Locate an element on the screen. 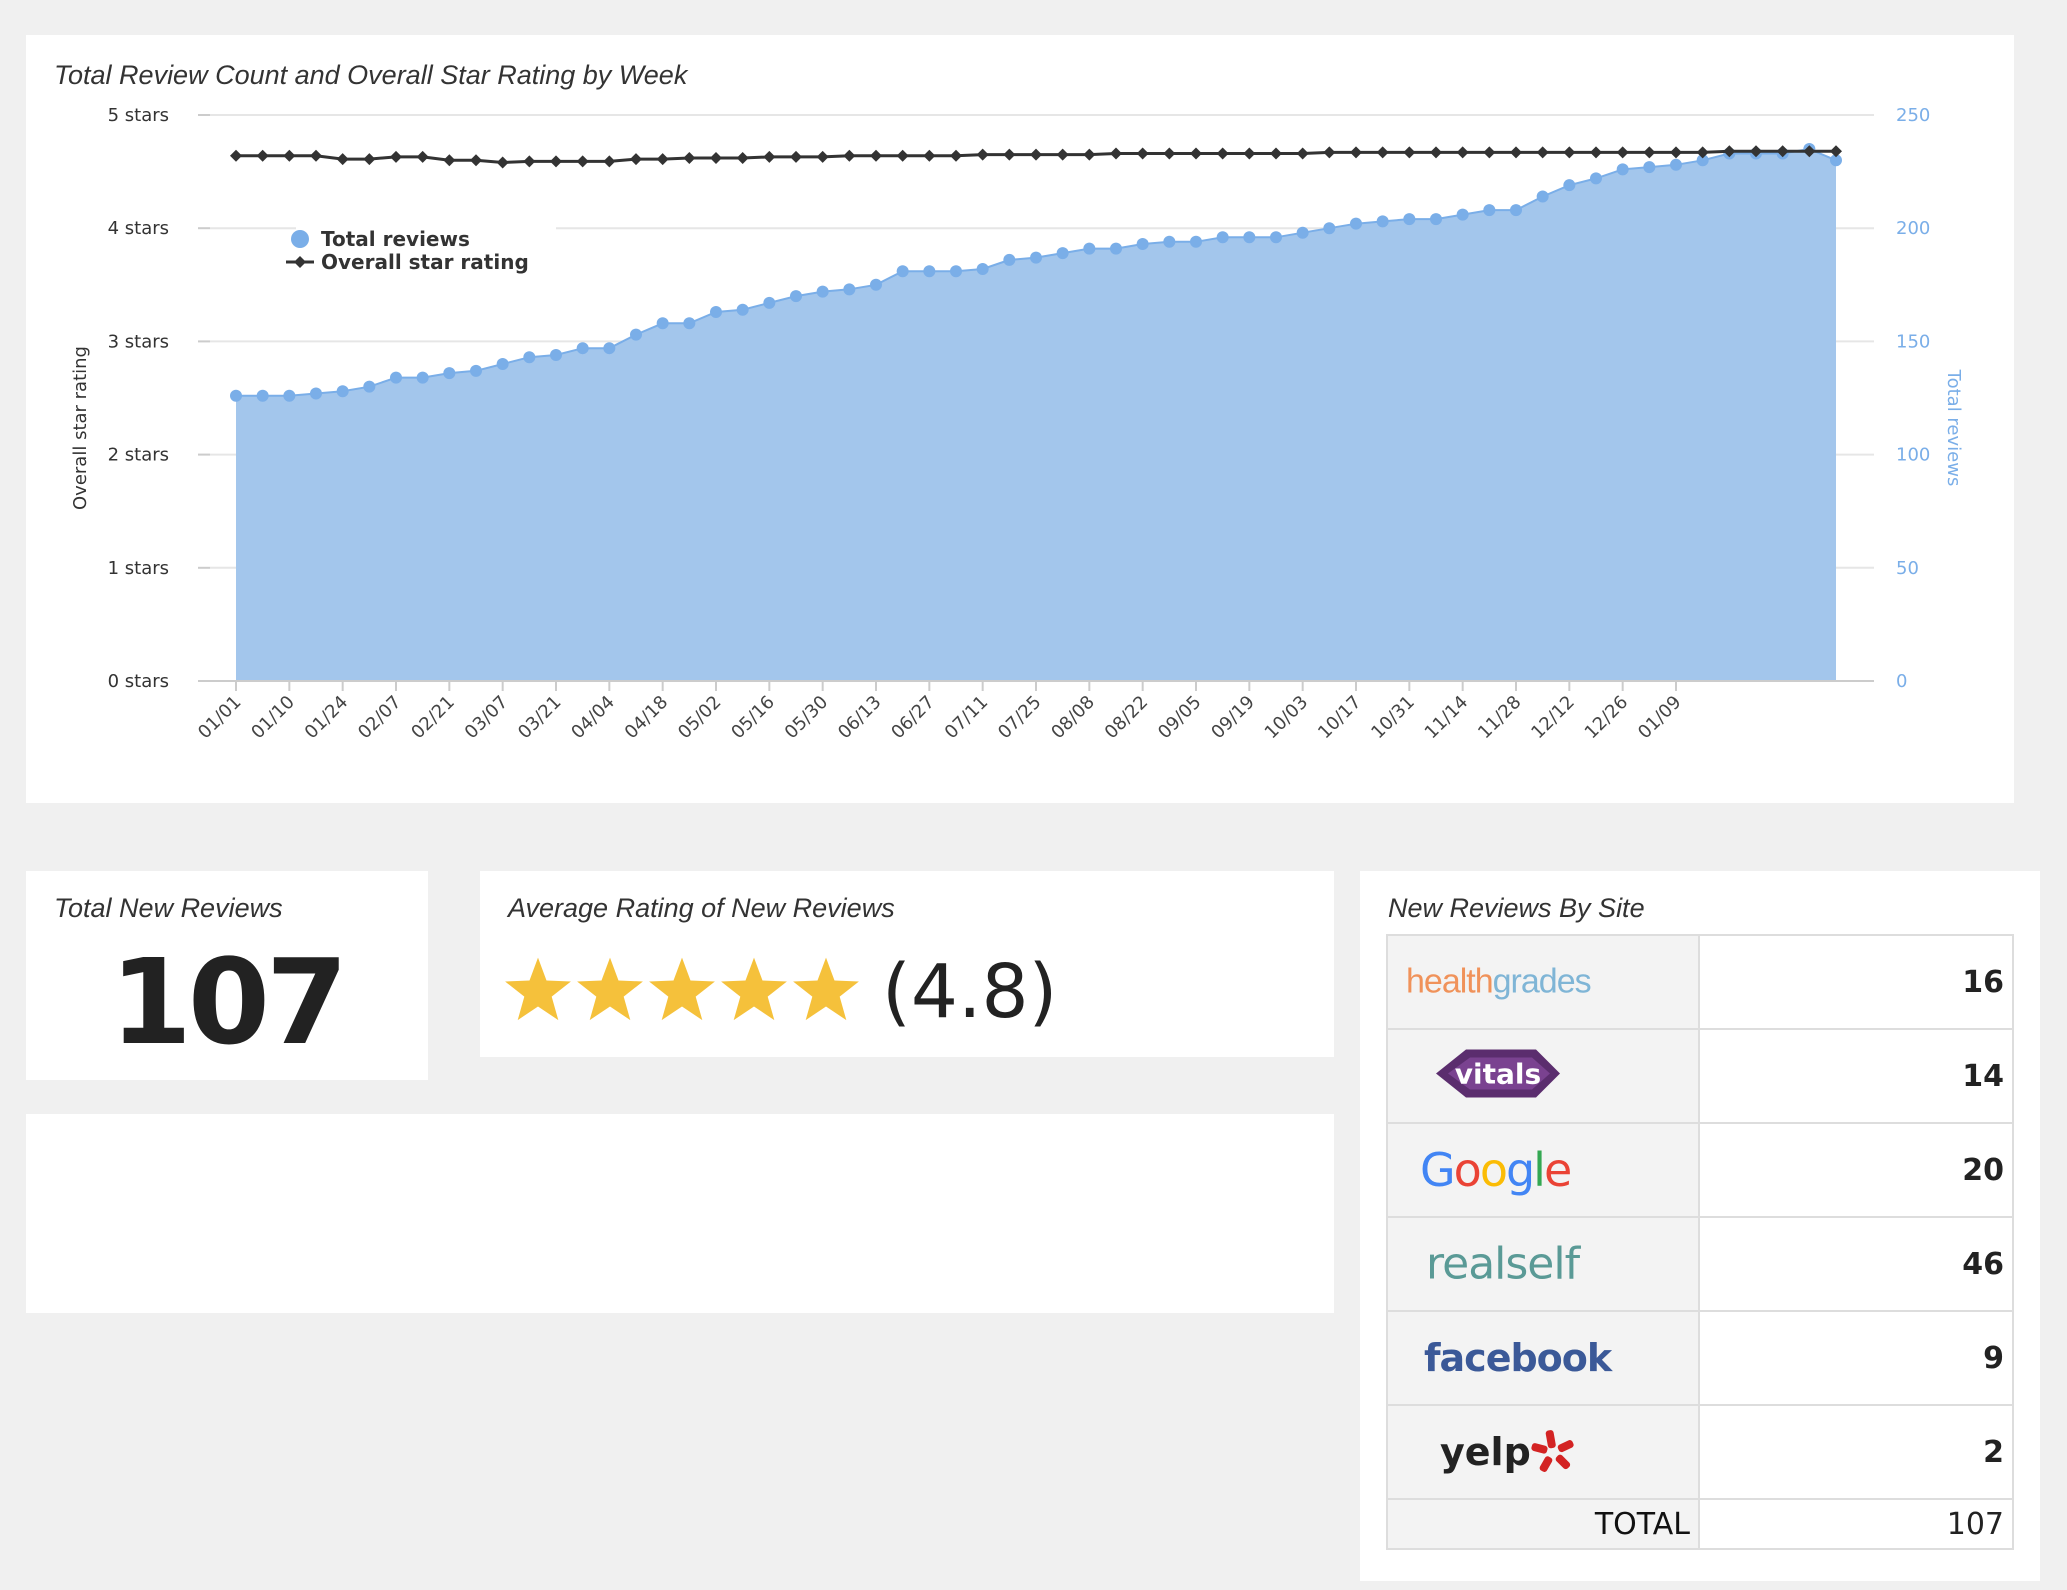 The image size is (2067, 1590). x-tick-label: 09/19 is located at coordinates (1233, 718).